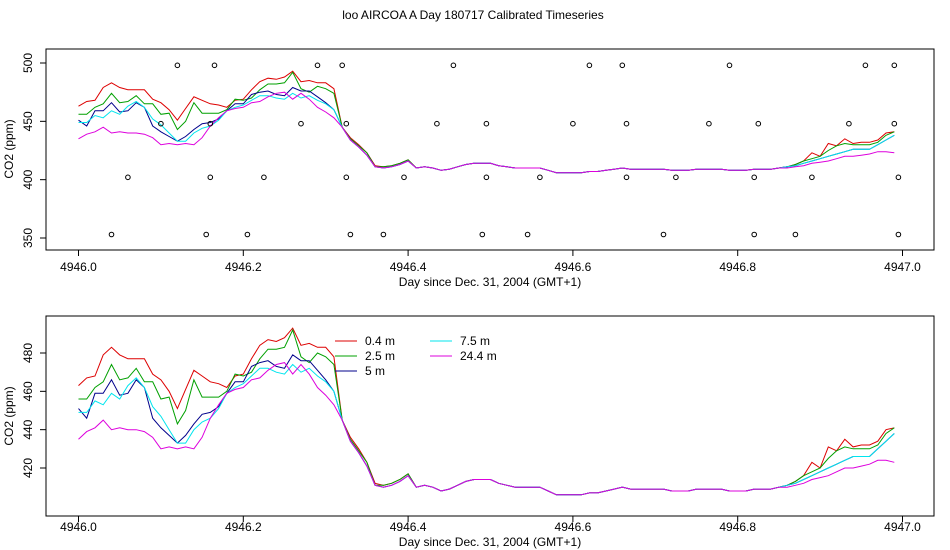  Describe the element at coordinates (490, 262) in the screenshot. I see `top-x-axis: 4946.0 4946.2 4946.4 4946.6 4946.8 4947.0` at that location.